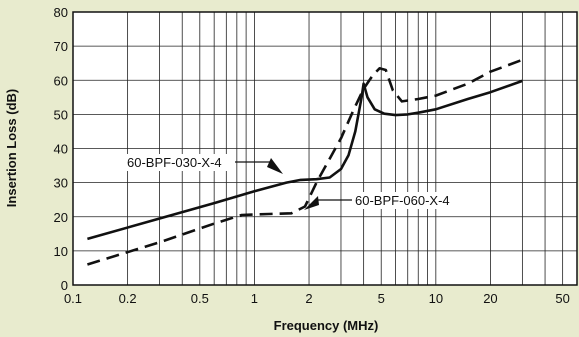  Describe the element at coordinates (61, 217) in the screenshot. I see `y-tick-label: 20` at that location.